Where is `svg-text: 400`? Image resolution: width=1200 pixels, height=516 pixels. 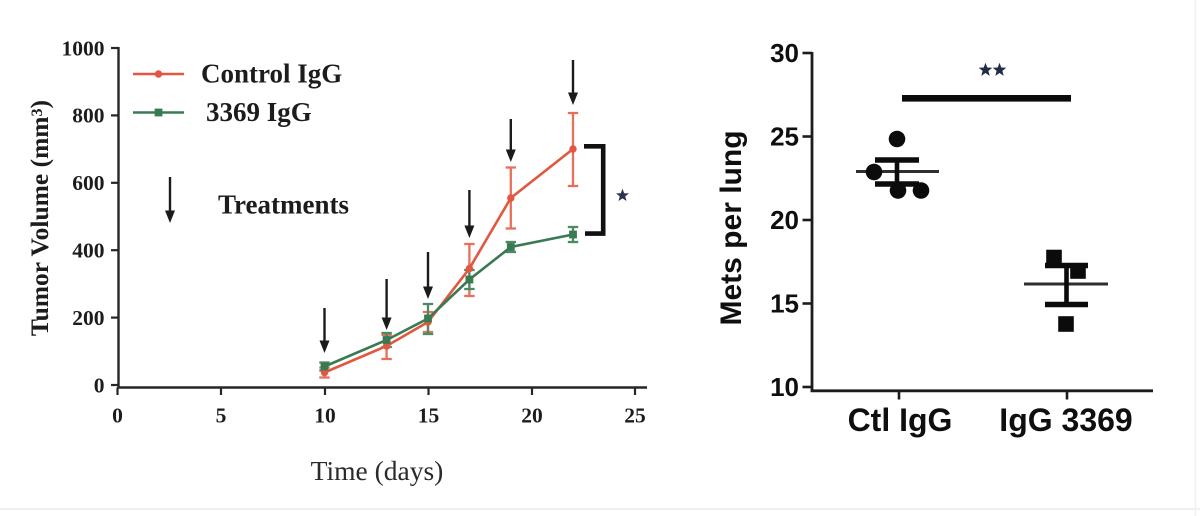 svg-text: 400 is located at coordinates (88, 251).